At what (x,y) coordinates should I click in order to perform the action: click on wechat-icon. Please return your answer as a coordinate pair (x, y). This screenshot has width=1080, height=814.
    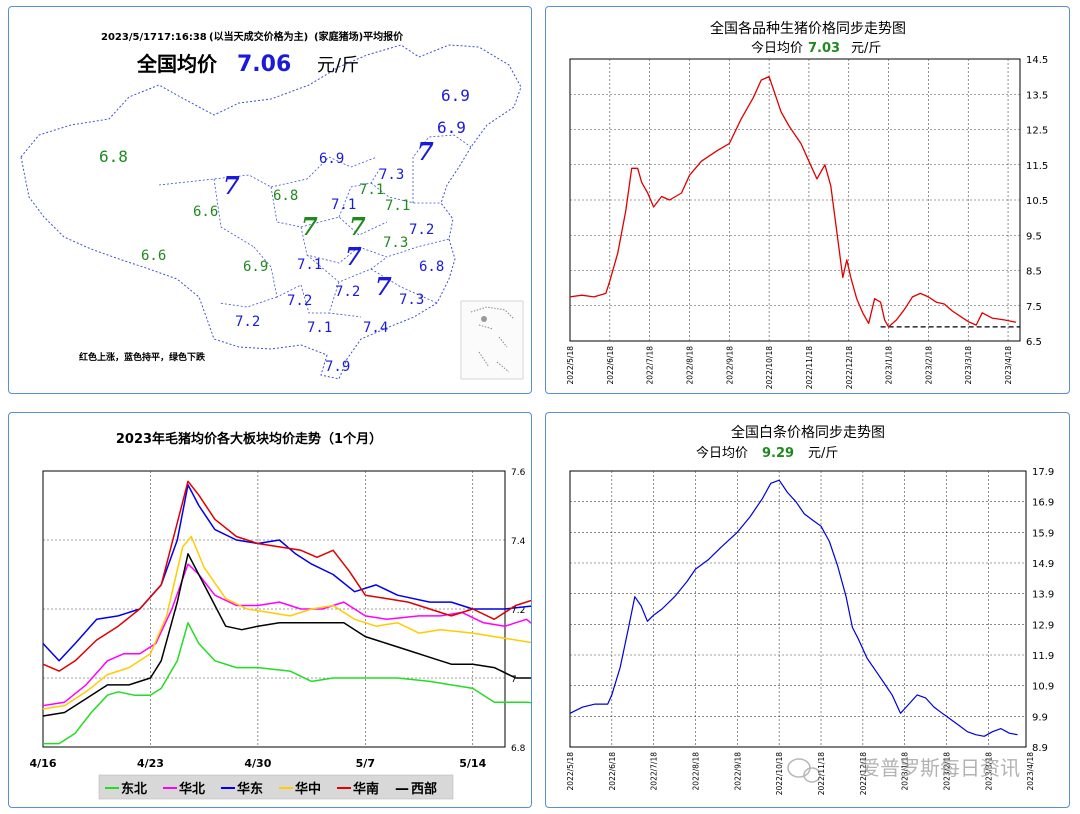
    Looking at the image, I should click on (804, 770).